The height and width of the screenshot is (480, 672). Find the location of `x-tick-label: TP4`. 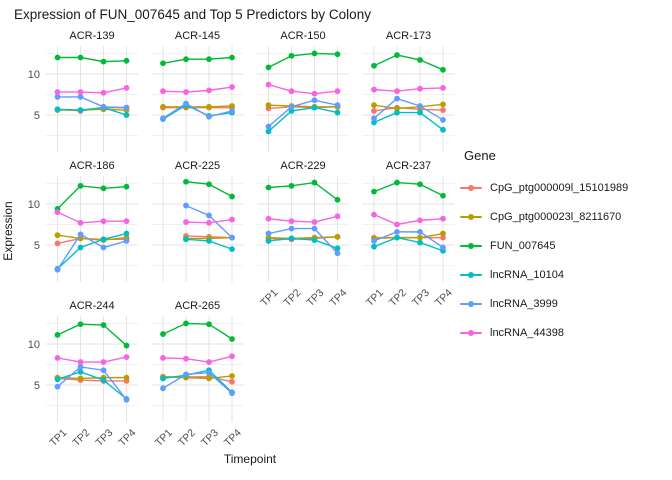

x-tick-label: TP4 is located at coordinates (444, 298).